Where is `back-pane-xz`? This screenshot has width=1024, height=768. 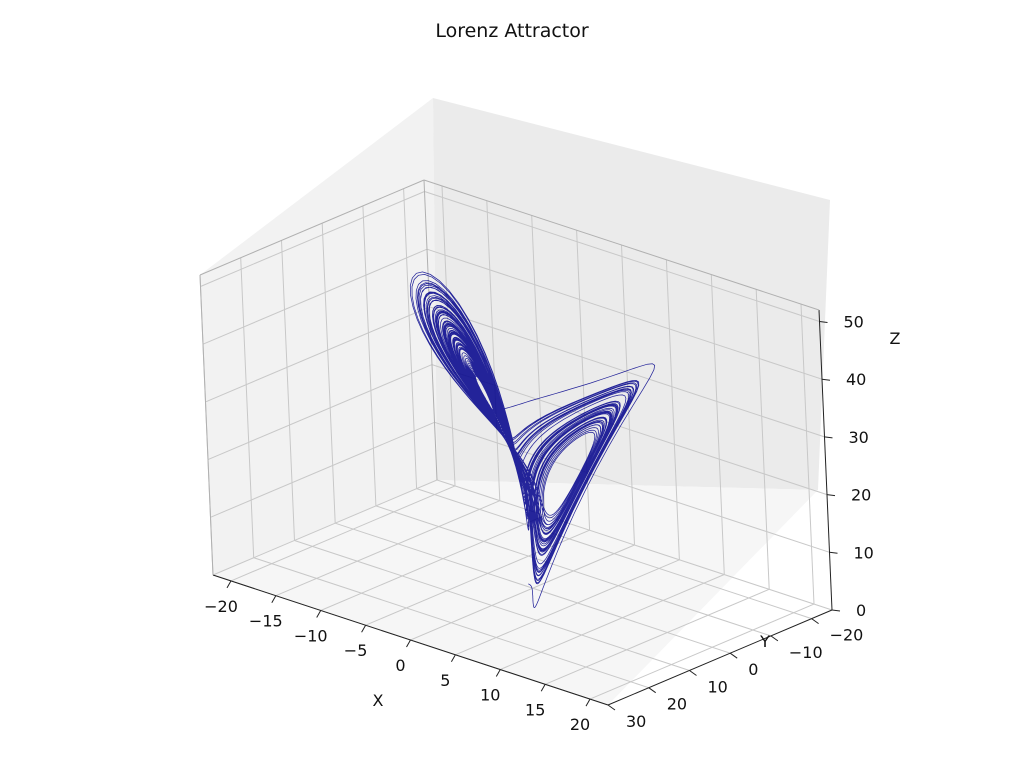
back-pane-xz is located at coordinates (318, 336).